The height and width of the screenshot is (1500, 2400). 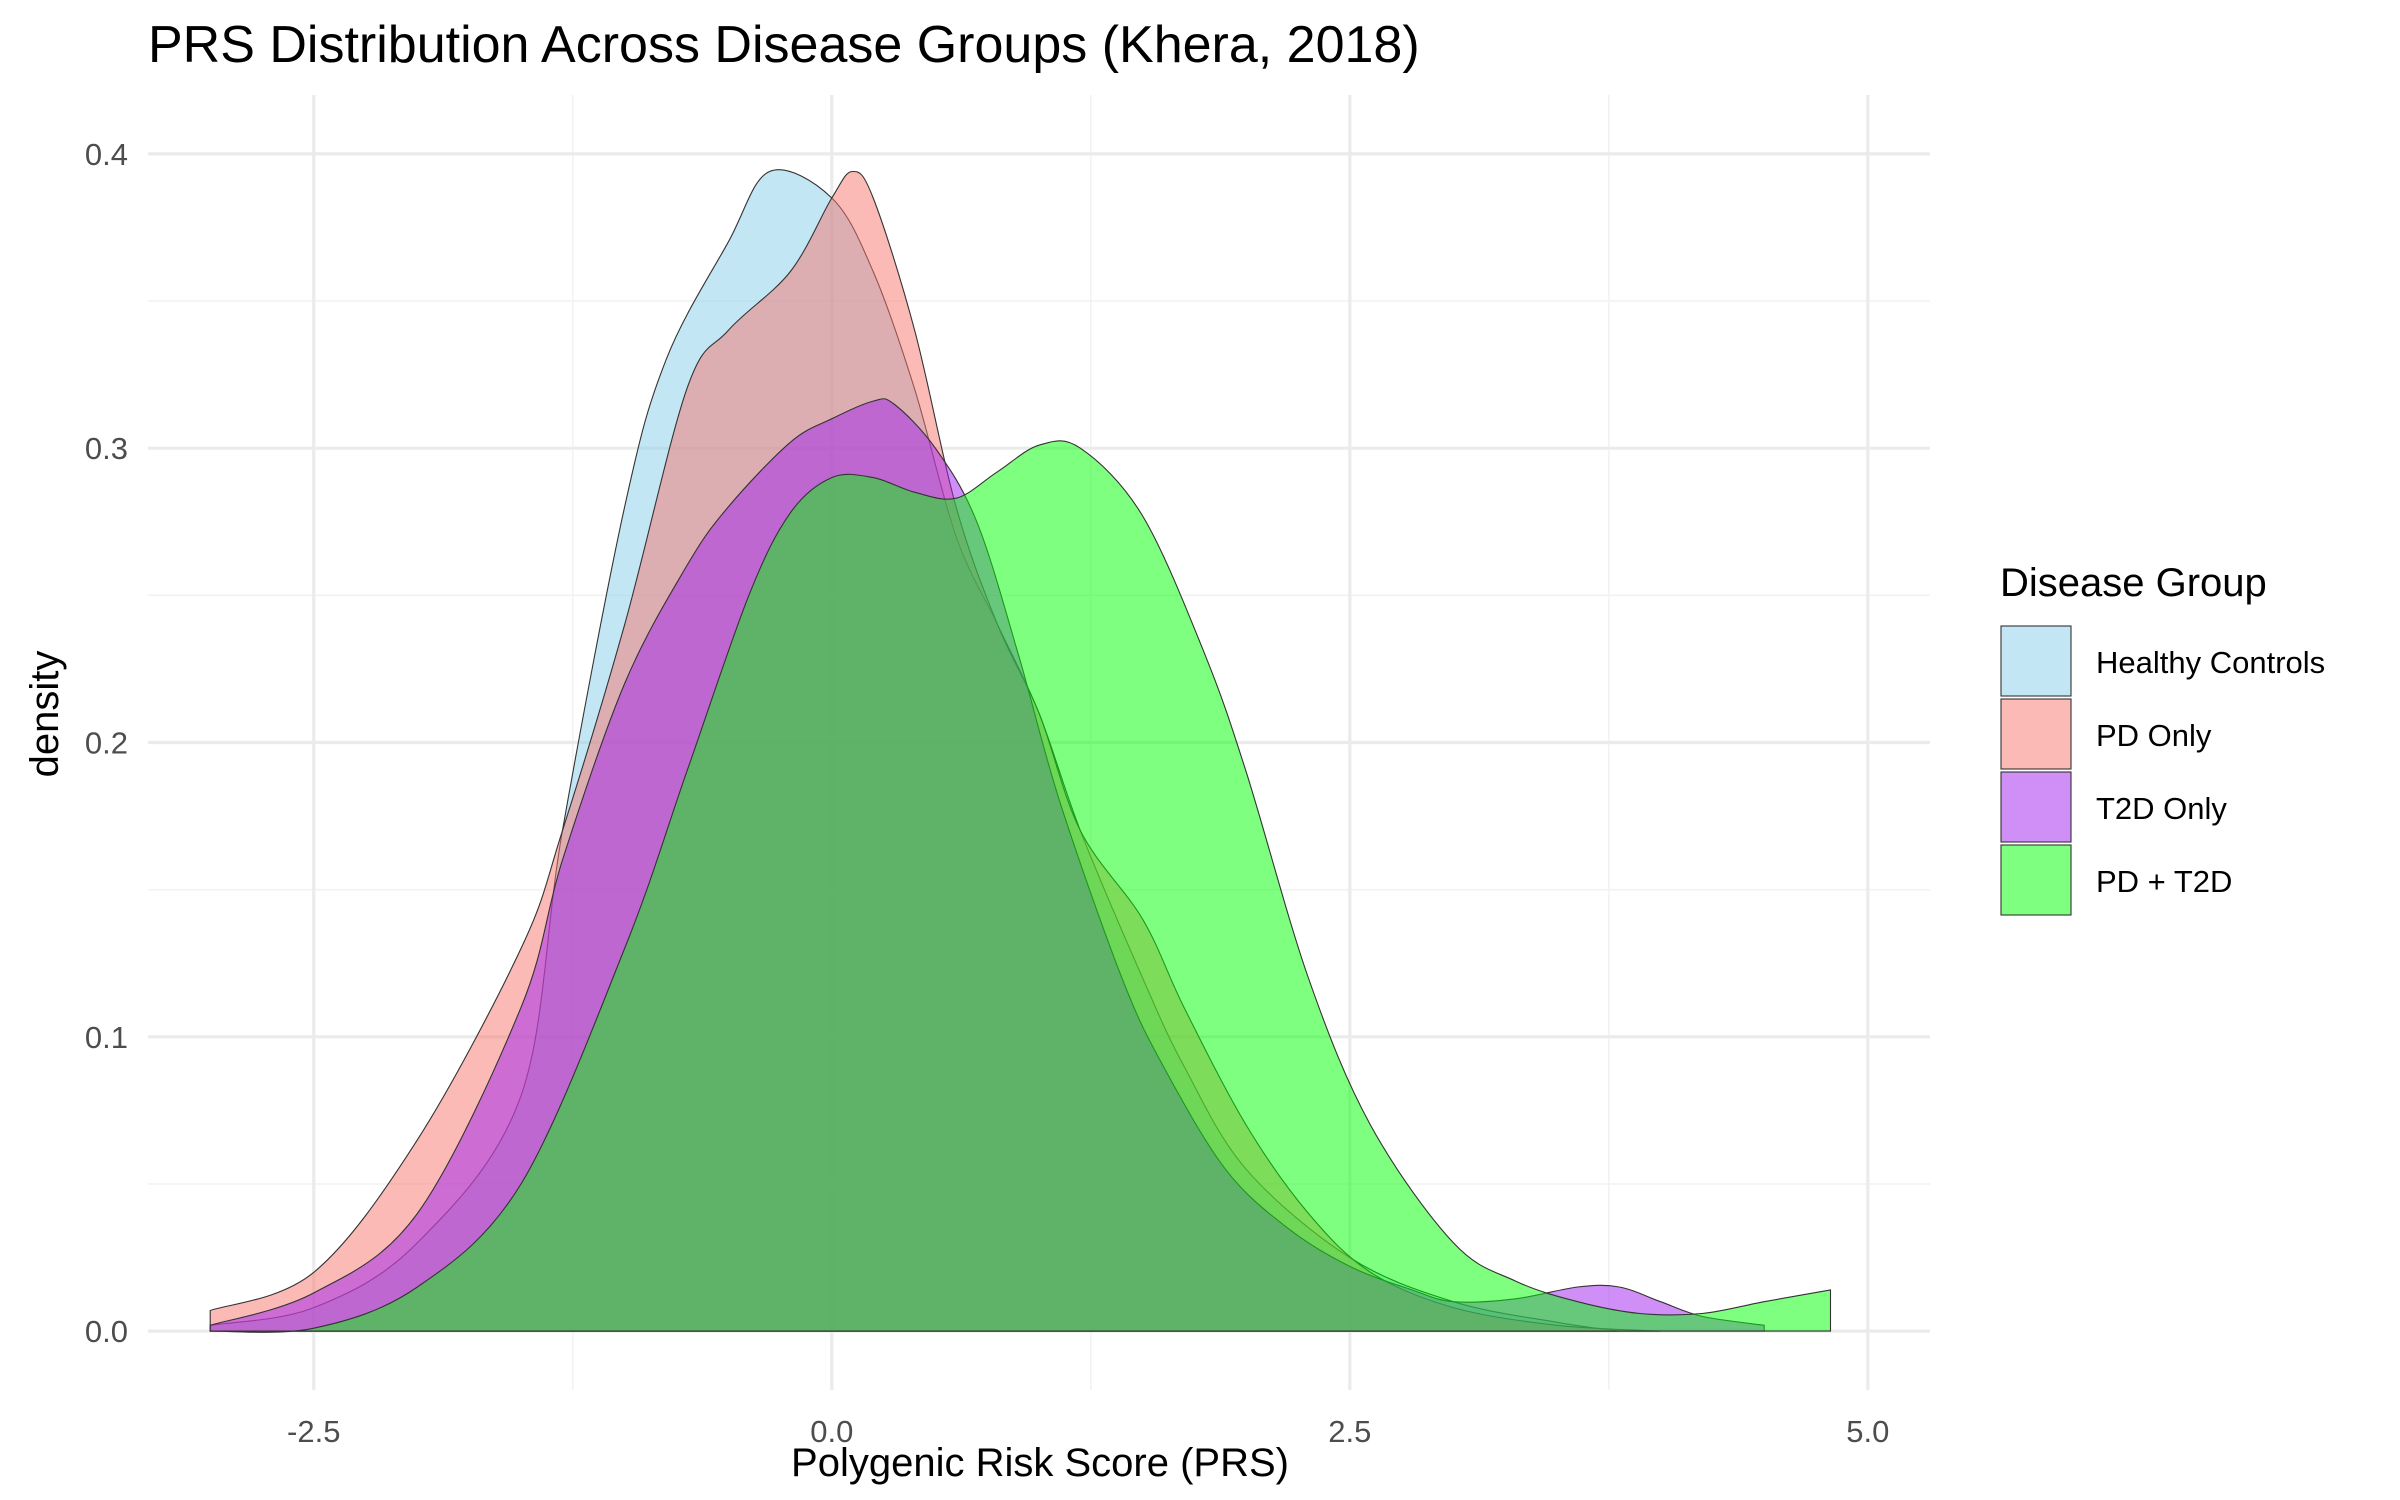 I want to click on legend-items: Healthy Controls PD Only T2D Only PD + T2D, so click(x=2162, y=770).